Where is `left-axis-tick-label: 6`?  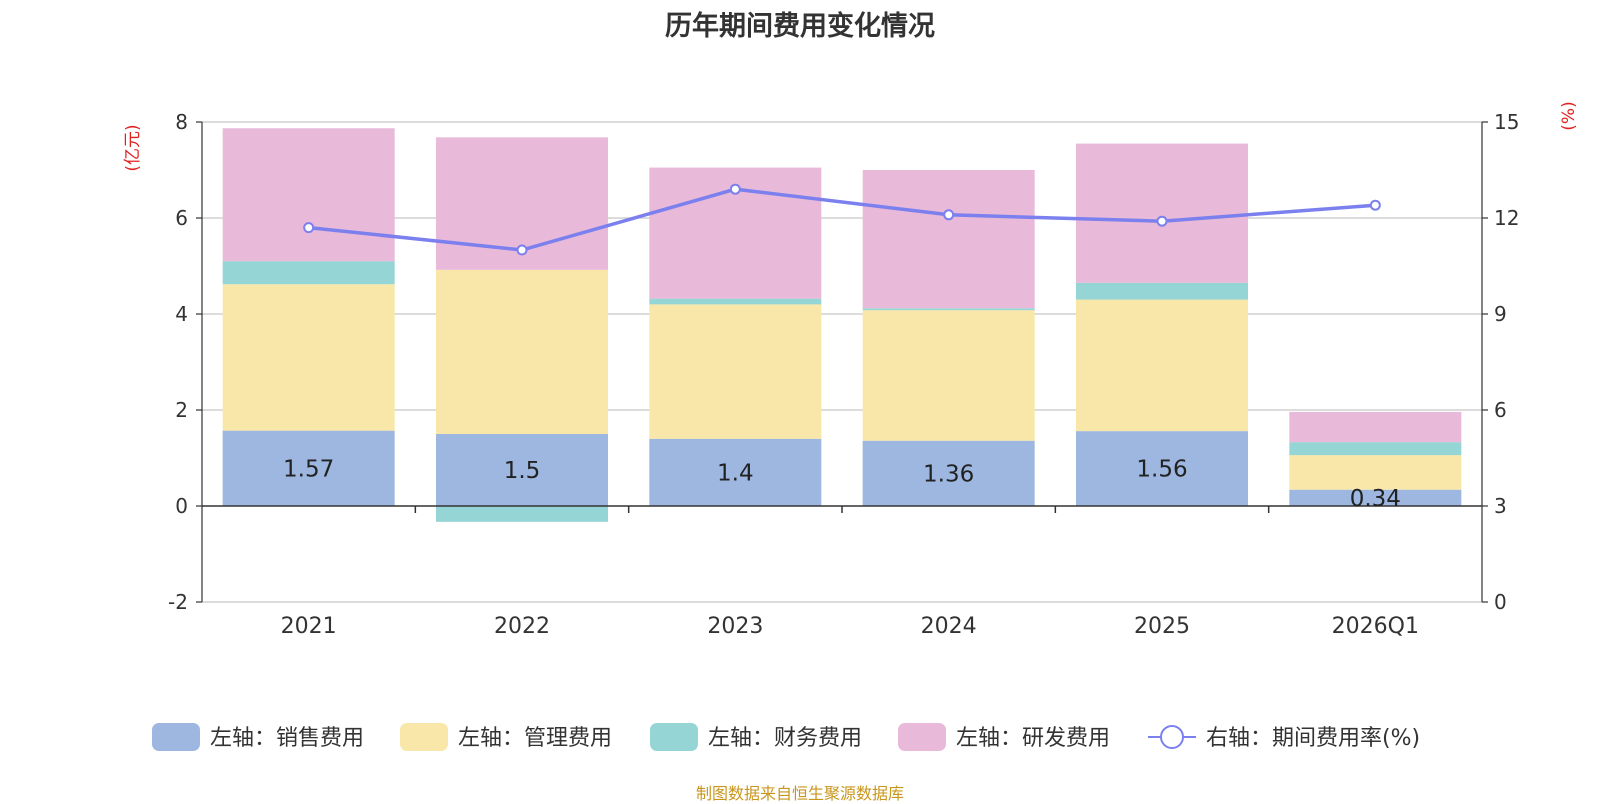
left-axis-tick-label: 6 is located at coordinates (181, 218).